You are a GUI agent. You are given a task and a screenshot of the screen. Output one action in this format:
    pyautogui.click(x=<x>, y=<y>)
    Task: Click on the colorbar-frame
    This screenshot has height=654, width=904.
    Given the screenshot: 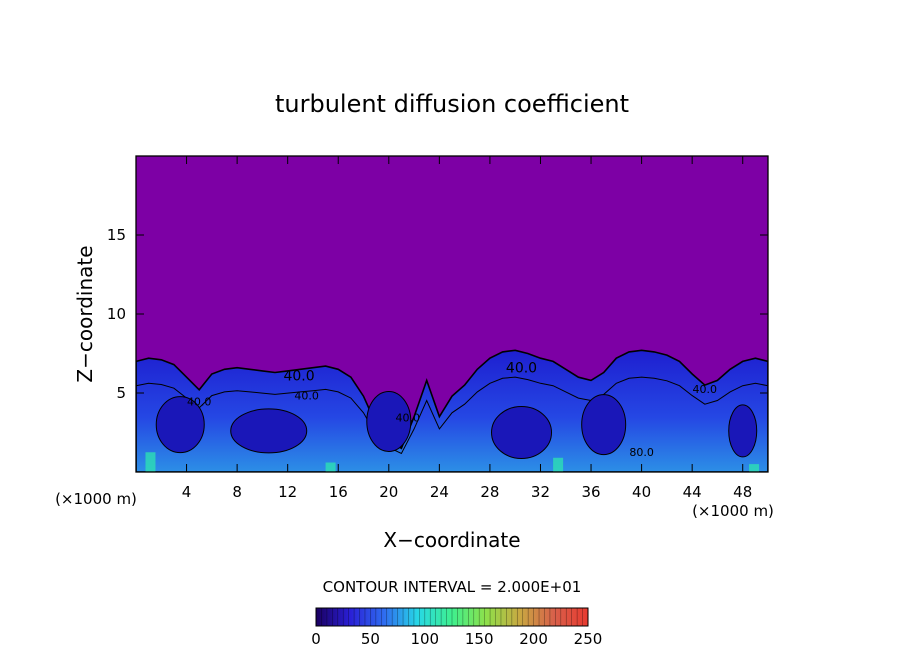 What is the action you would take?
    pyautogui.click(x=452, y=617)
    